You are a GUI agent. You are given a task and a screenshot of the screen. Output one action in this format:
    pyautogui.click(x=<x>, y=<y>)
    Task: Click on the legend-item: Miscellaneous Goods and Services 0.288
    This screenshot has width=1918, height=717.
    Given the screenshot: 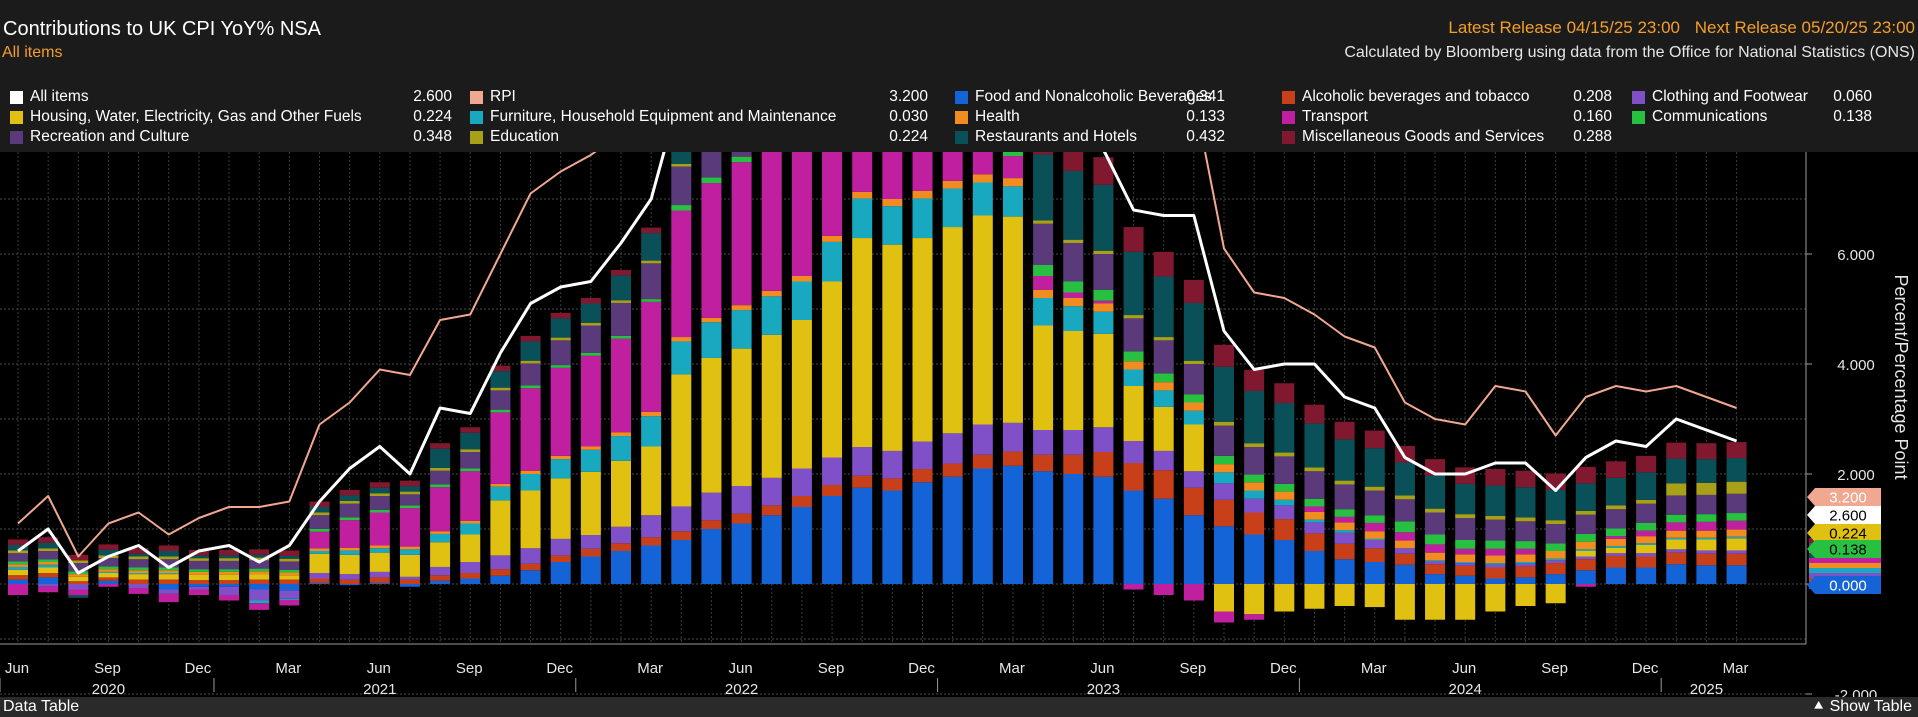 What is the action you would take?
    pyautogui.click(x=1447, y=137)
    